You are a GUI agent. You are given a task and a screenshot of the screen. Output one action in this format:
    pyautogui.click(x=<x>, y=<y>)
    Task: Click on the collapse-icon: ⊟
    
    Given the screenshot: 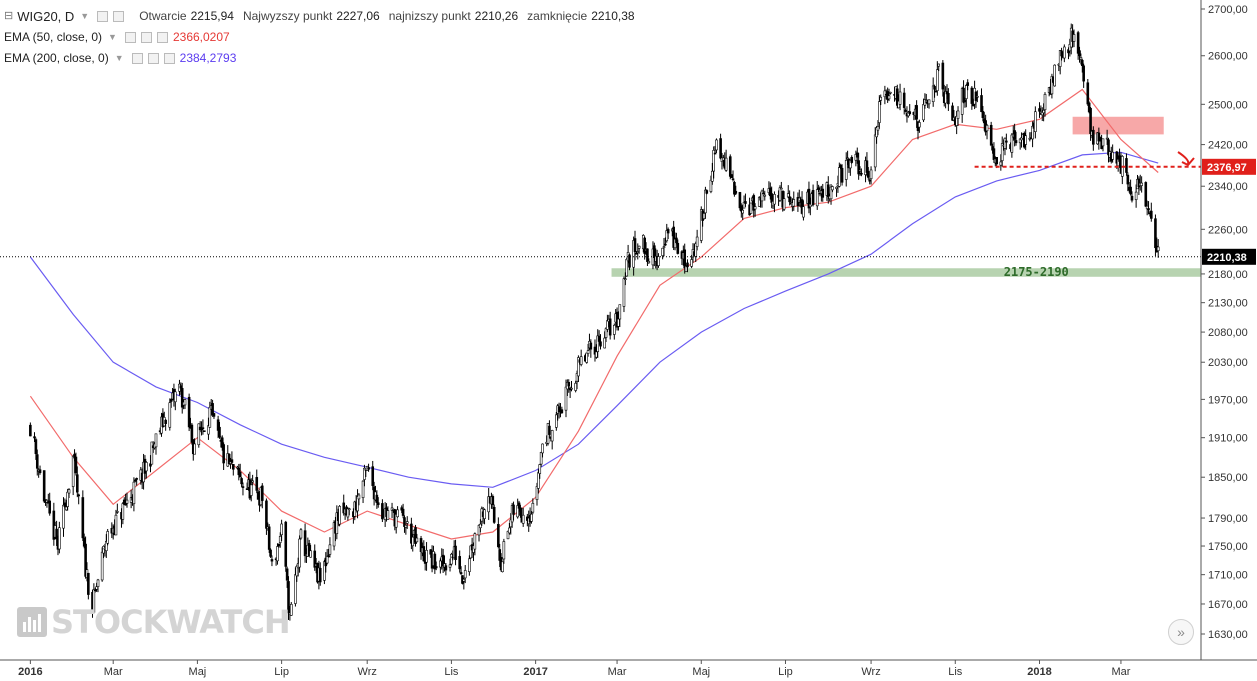 What is the action you would take?
    pyautogui.click(x=9, y=16)
    